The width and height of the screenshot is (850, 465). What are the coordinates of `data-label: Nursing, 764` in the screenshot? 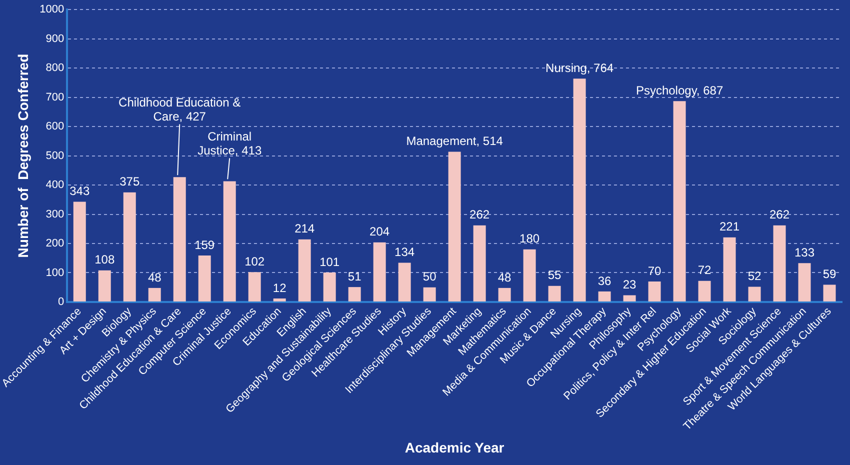 It's located at (580, 67).